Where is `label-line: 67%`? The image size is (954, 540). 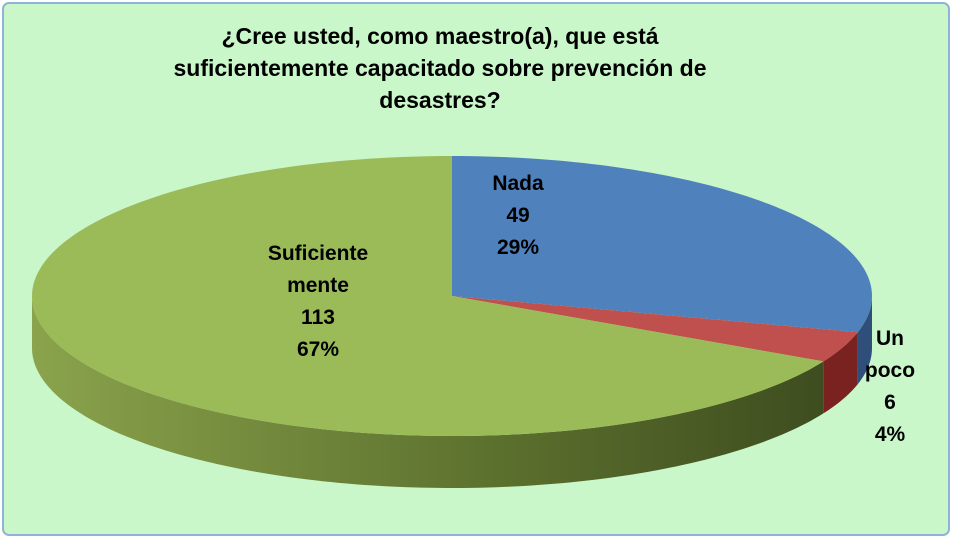
label-line: 67% is located at coordinates (318, 349).